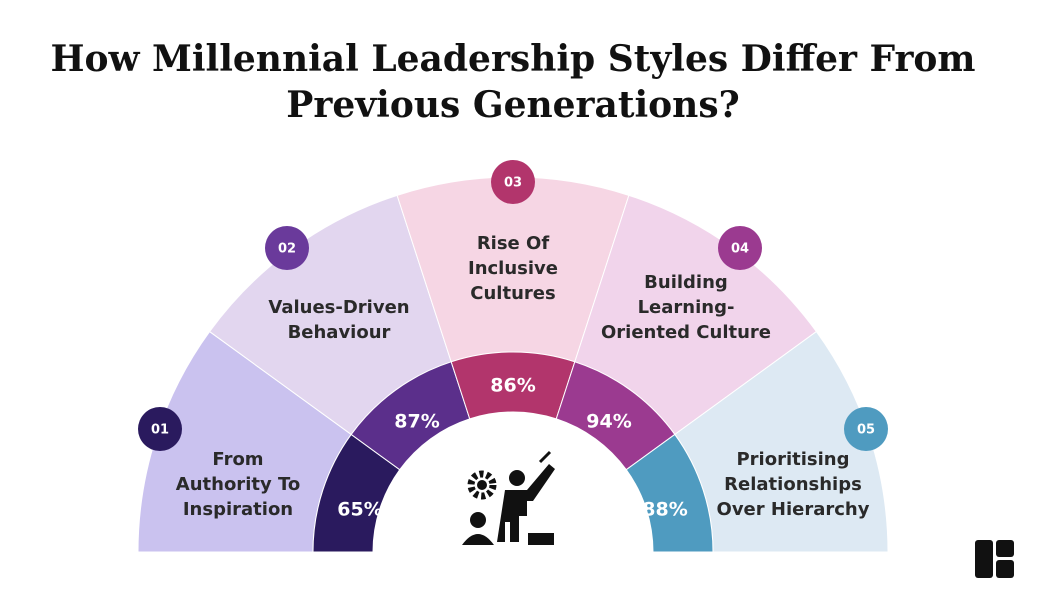 The height and width of the screenshot is (598, 1056). Describe the element at coordinates (792, 459) in the screenshot. I see `segment-label: Prioritising` at that location.